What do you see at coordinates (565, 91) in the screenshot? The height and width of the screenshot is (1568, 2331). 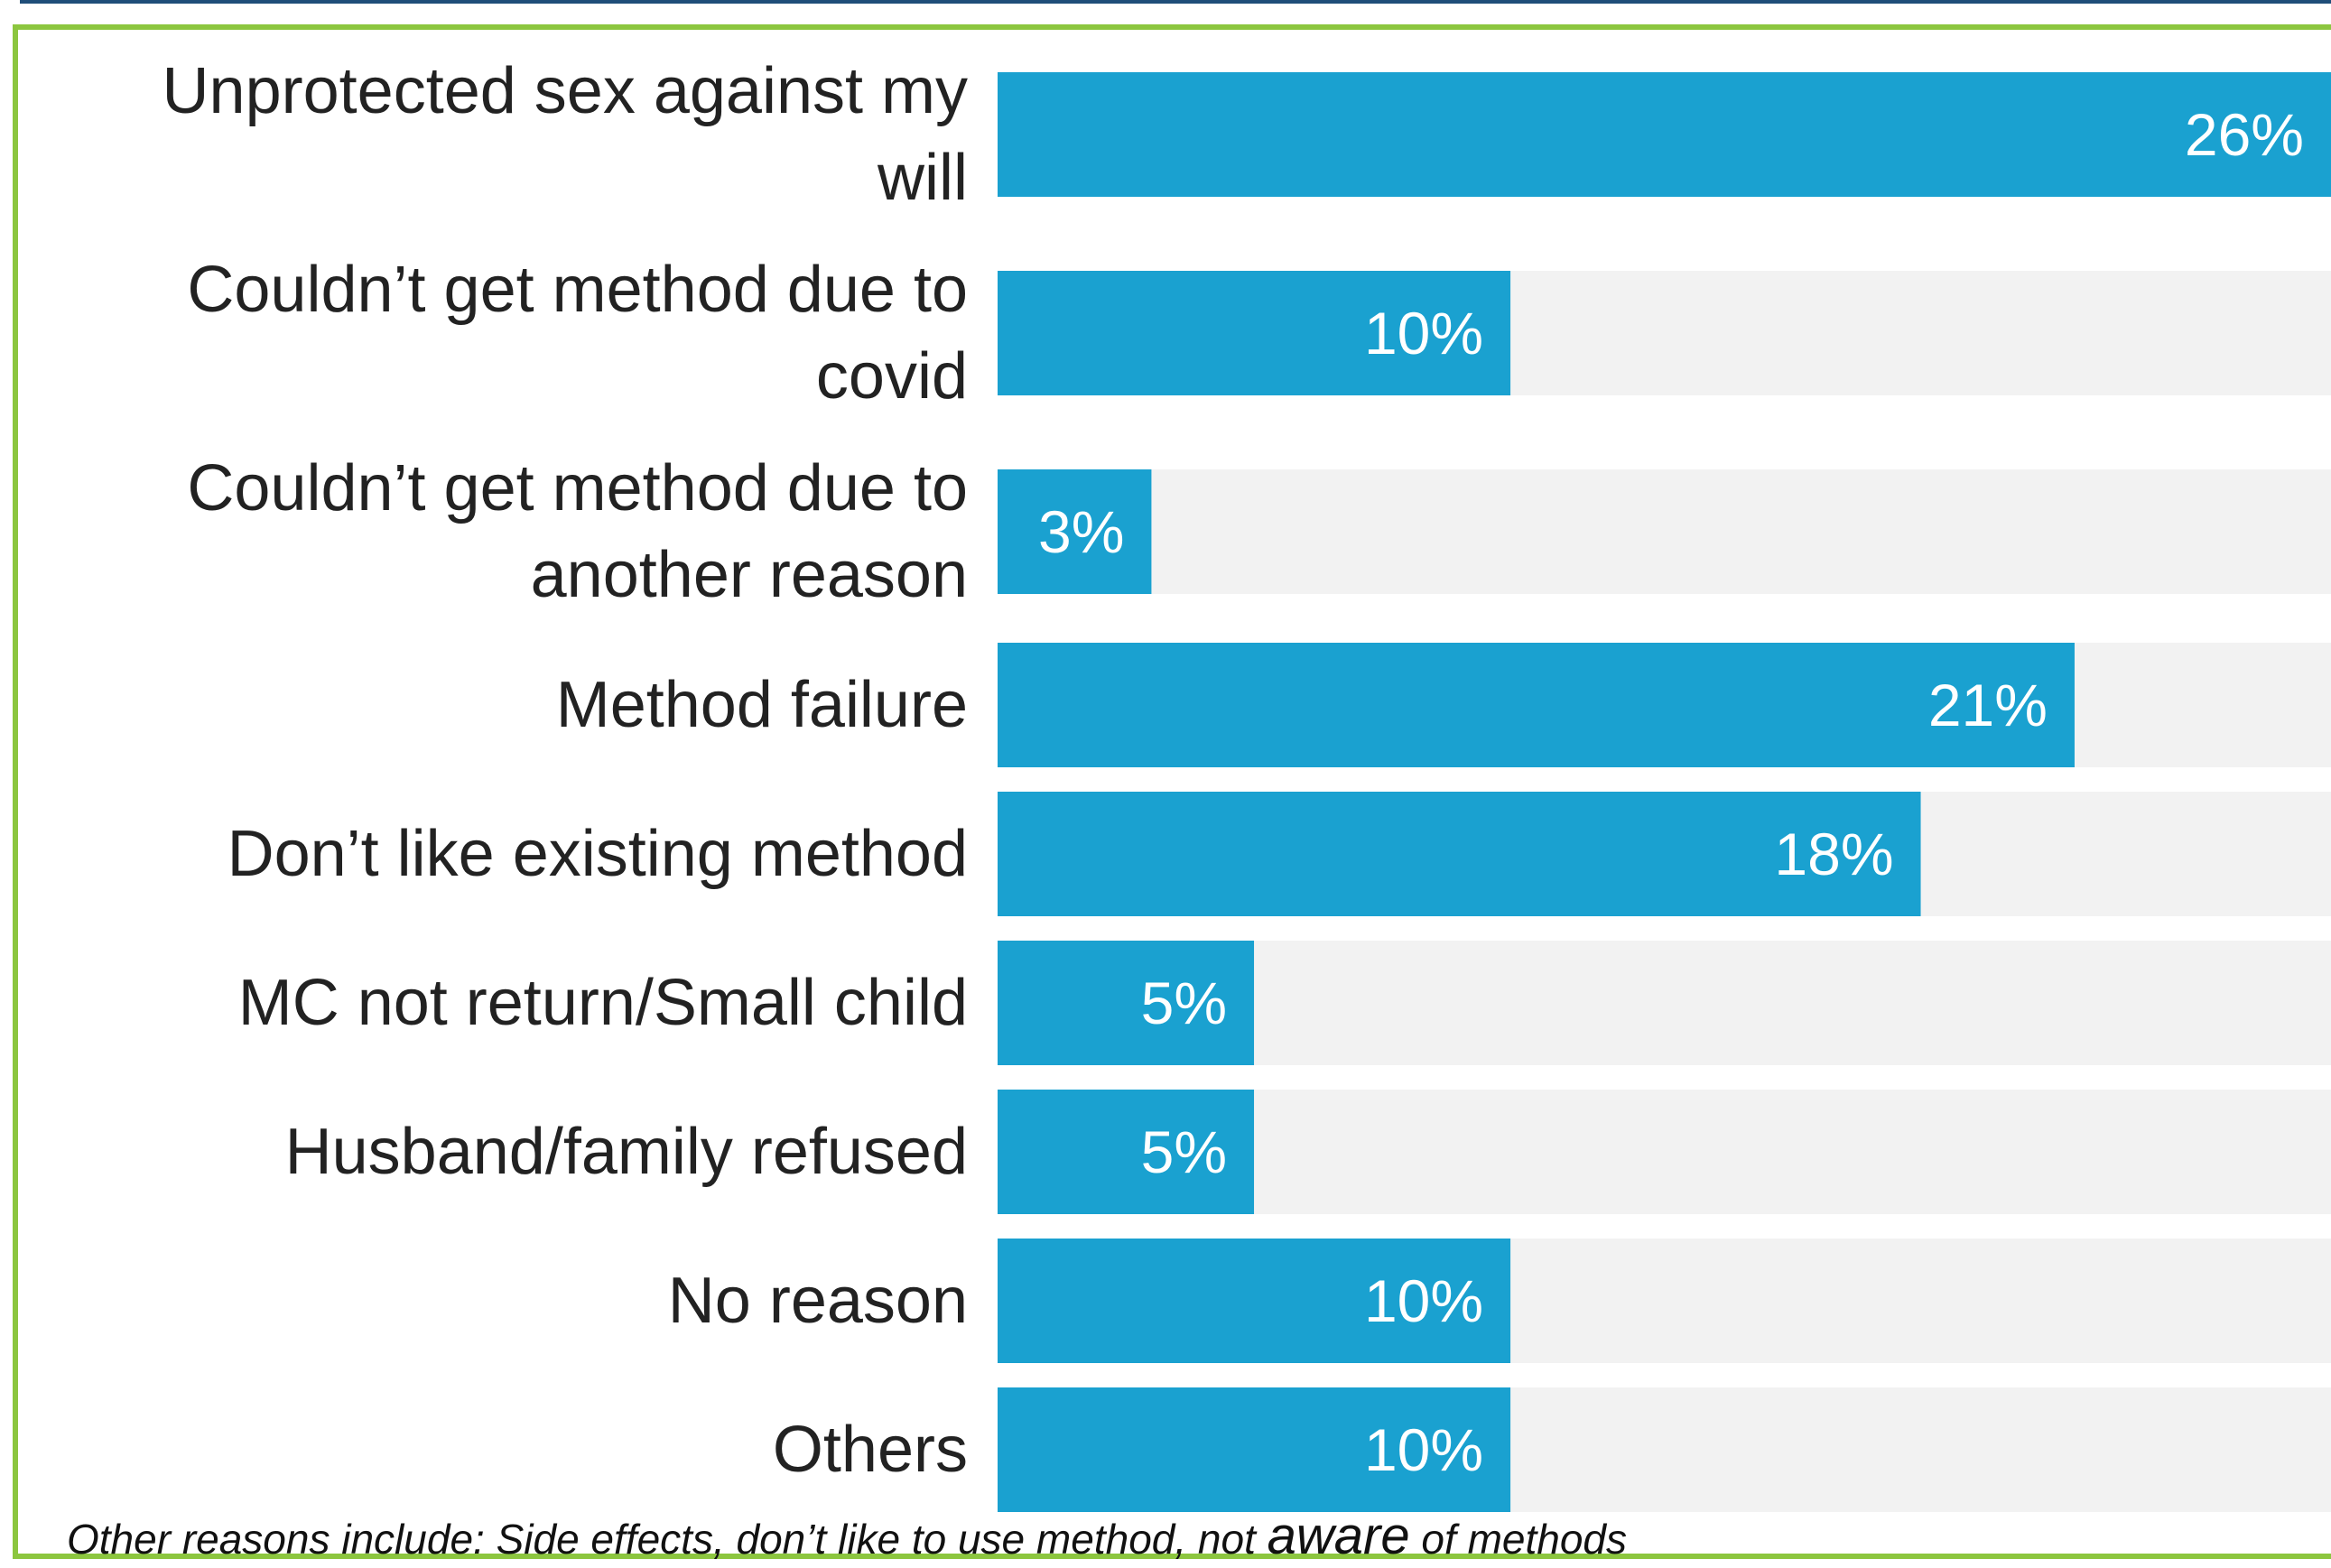 I see `category-label-line-0-0: Unprotected sex against my` at bounding box center [565, 91].